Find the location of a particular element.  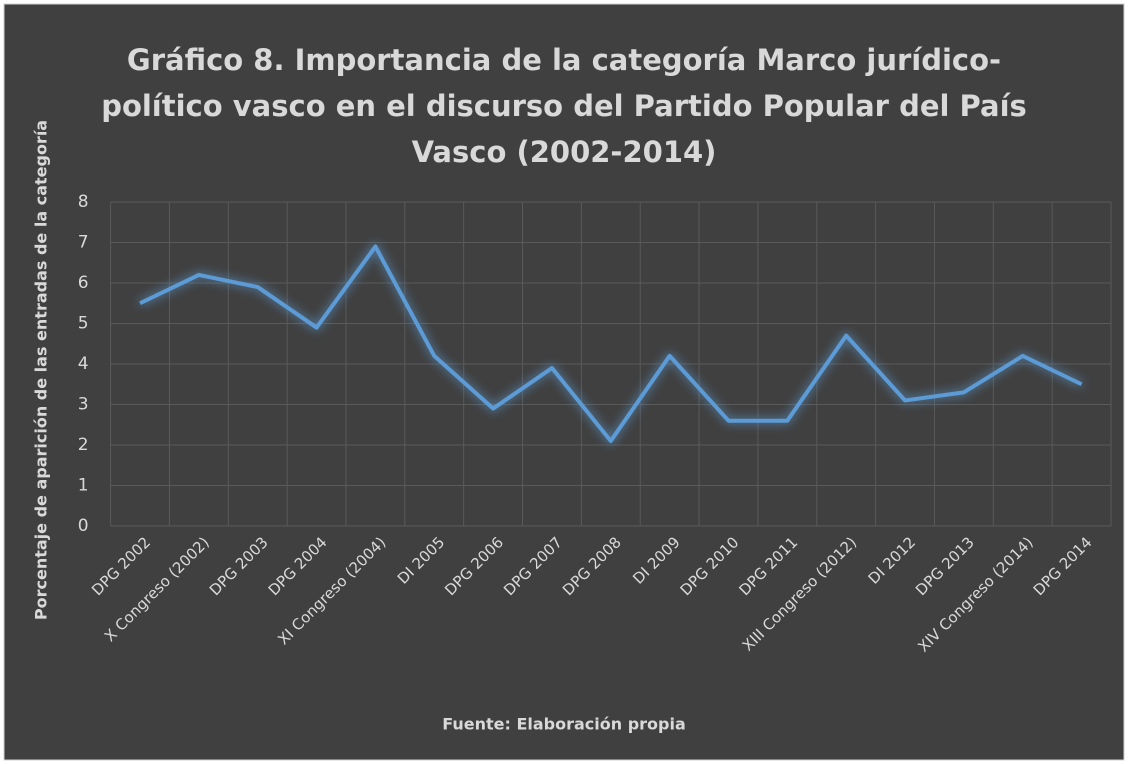

y-tick-label: 5 is located at coordinates (83, 324).